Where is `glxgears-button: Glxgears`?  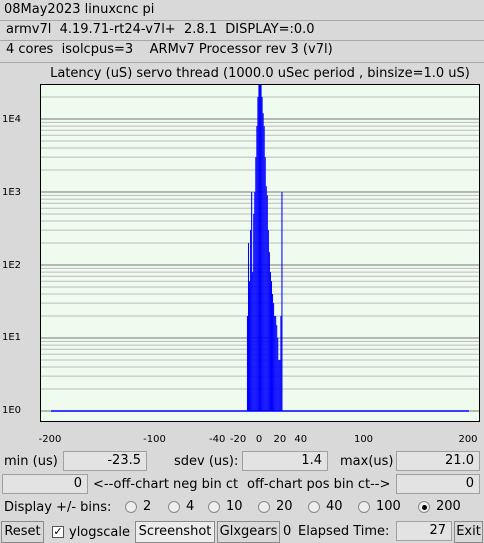
glxgears-button: Glxgears is located at coordinates (248, 532).